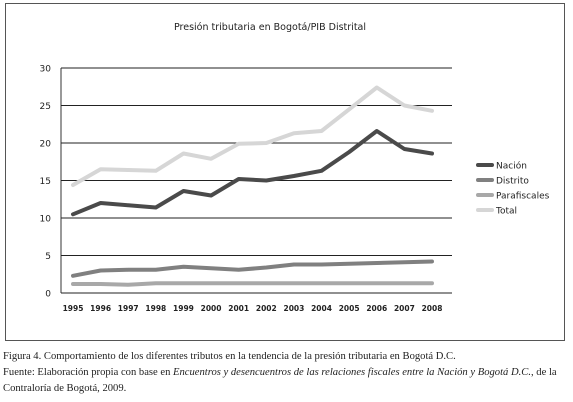 The image size is (573, 402). Describe the element at coordinates (512, 182) in the screenshot. I see `legend-label-distrito: Distrito` at that location.